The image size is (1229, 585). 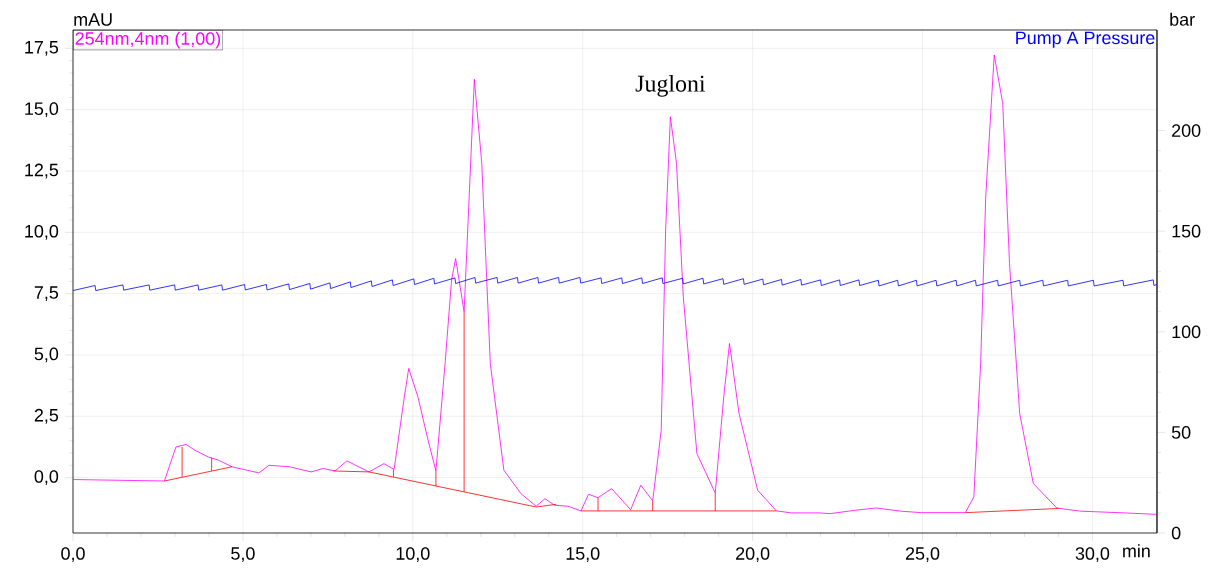 What do you see at coordinates (670, 85) in the screenshot?
I see `annotation: Jugloni` at bounding box center [670, 85].